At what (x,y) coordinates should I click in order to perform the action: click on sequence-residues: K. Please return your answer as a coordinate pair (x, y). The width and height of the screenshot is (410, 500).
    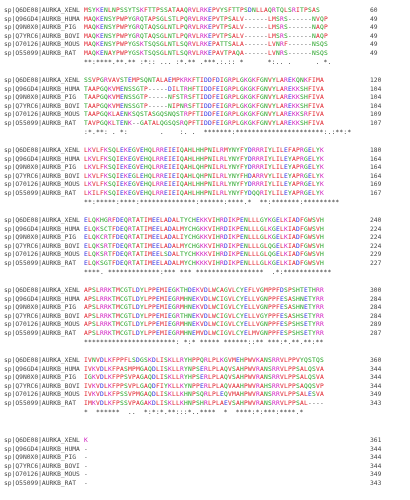
    Looking at the image, I should click on (86, 440).